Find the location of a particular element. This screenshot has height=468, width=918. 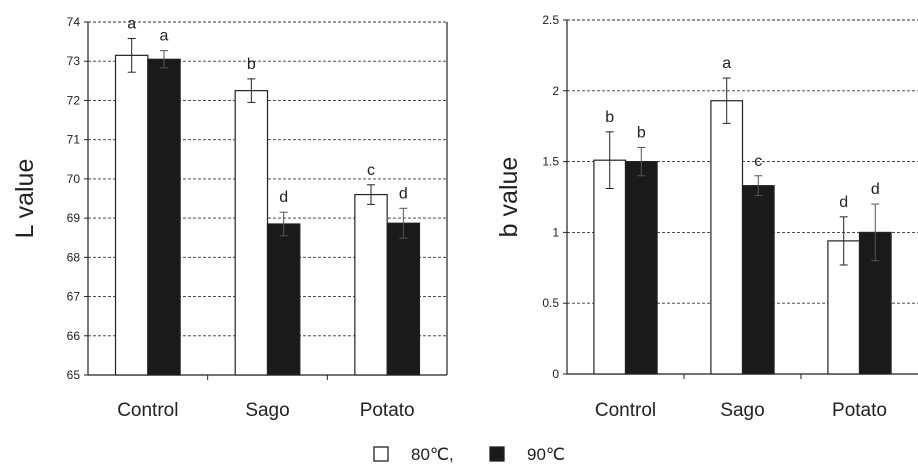

y-tick-label: 2 is located at coordinates (555, 91).